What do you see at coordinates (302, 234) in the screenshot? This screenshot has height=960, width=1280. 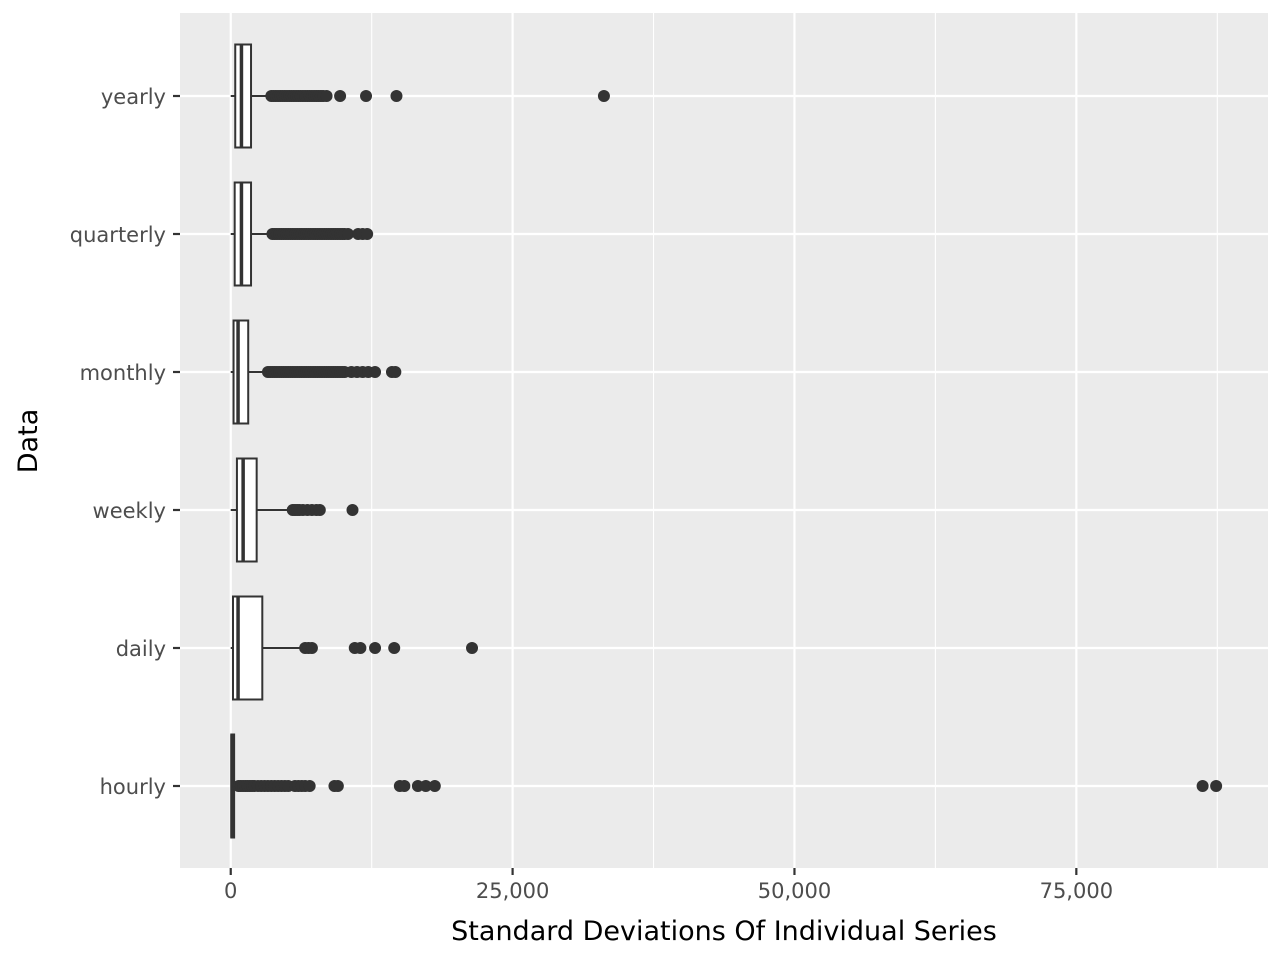 I see `box-group-quarterly` at bounding box center [302, 234].